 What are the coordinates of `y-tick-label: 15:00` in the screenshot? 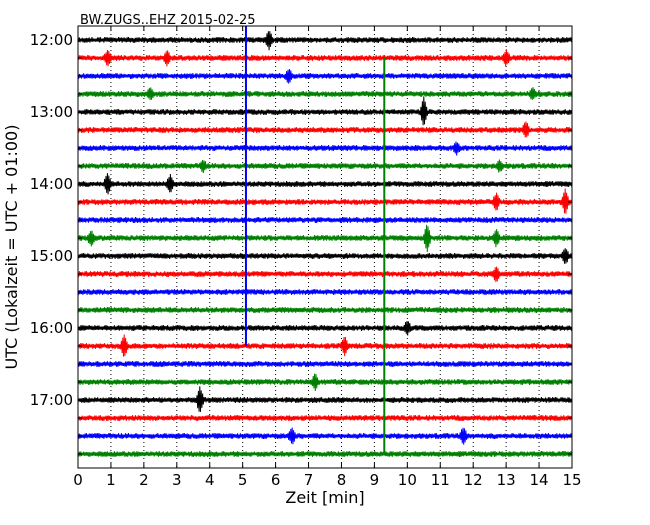 It's located at (51, 256).